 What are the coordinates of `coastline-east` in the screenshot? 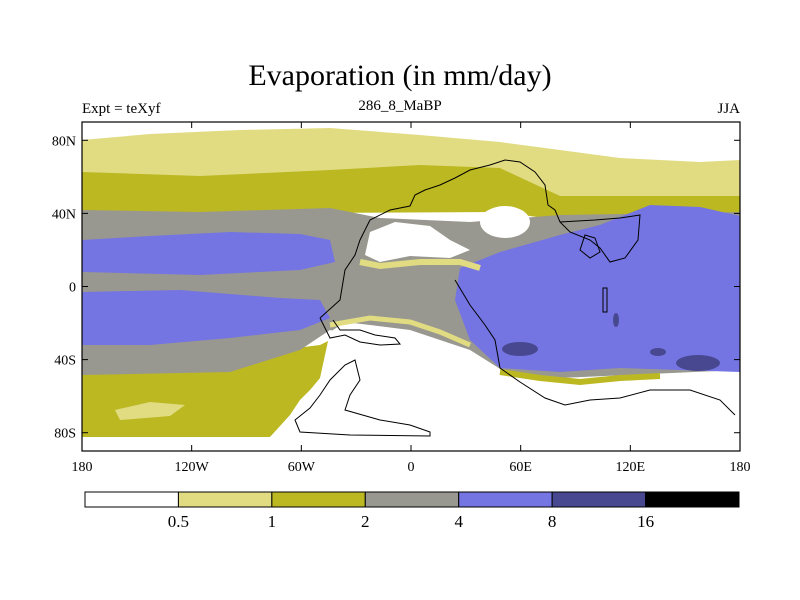 It's located at (595, 347).